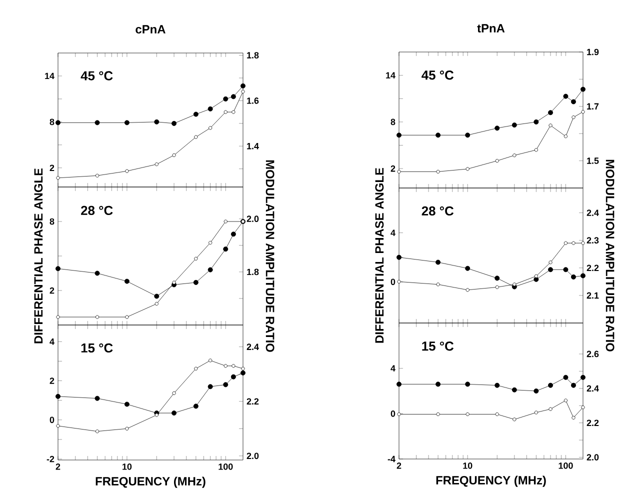  I want to click on chart-title: tPnA, so click(491, 28).